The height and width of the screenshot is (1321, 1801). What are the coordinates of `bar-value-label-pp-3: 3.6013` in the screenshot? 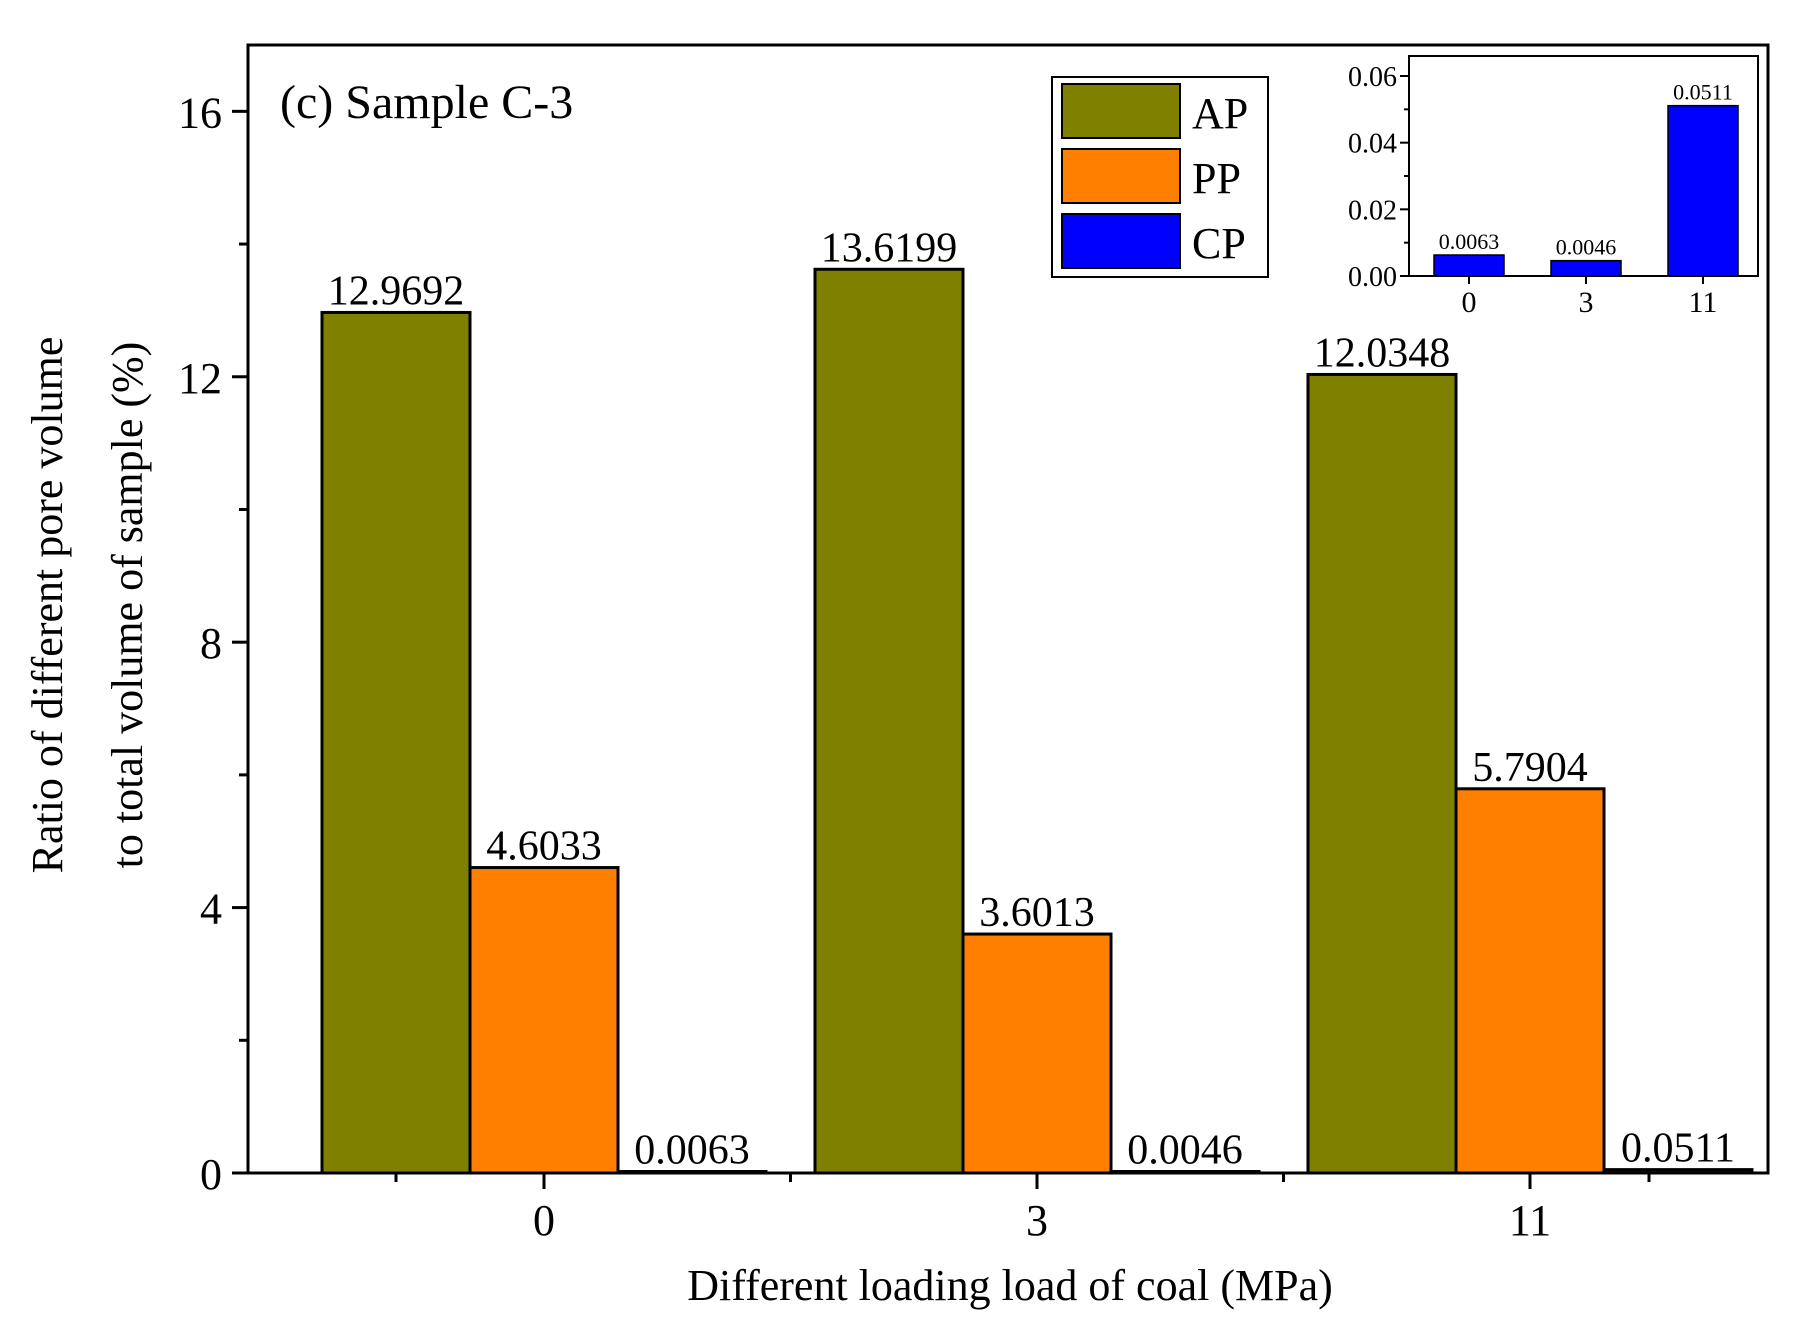 It's located at (1037, 913).